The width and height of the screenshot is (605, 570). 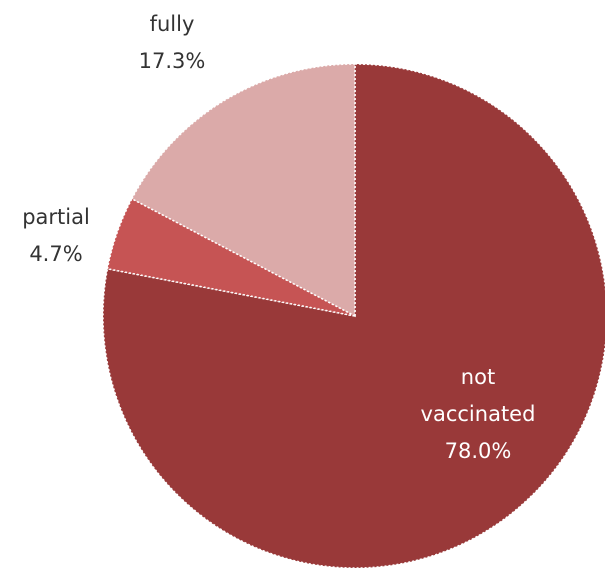 I want to click on pie-value-label-fully: 17.3%, so click(x=172, y=61).